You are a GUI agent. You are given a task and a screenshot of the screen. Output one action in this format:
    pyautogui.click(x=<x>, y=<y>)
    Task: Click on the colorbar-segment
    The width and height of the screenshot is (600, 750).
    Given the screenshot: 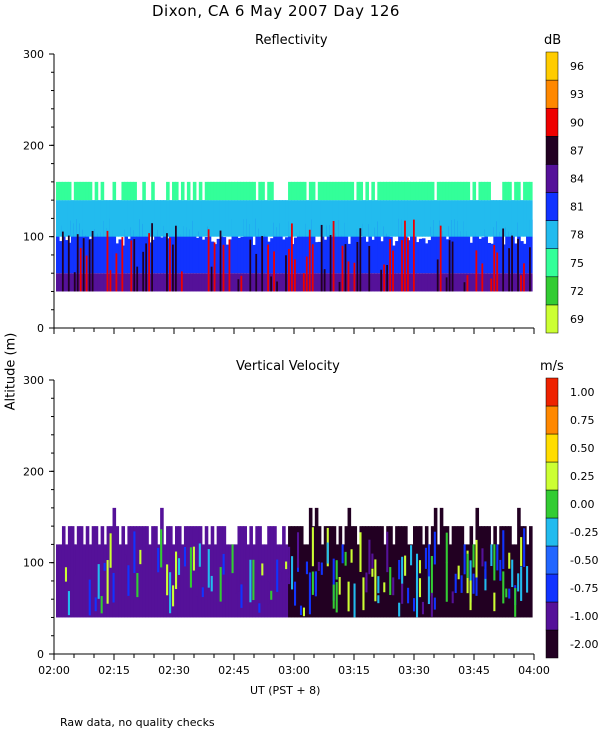 What is the action you would take?
    pyautogui.click(x=552, y=616)
    